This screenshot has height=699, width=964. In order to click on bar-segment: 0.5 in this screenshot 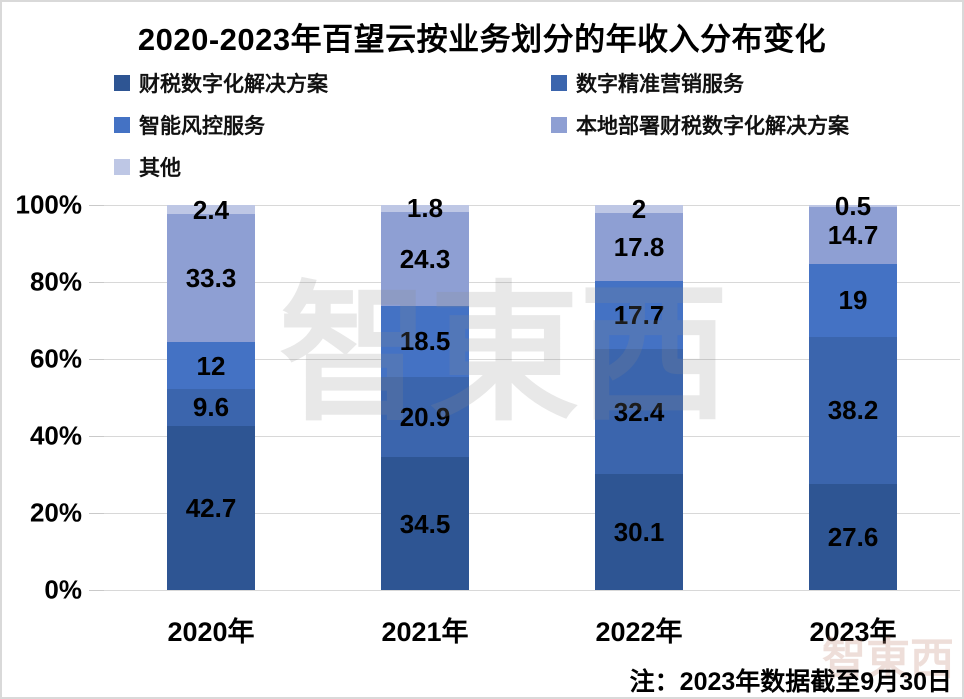, I will do `click(853, 206)`.